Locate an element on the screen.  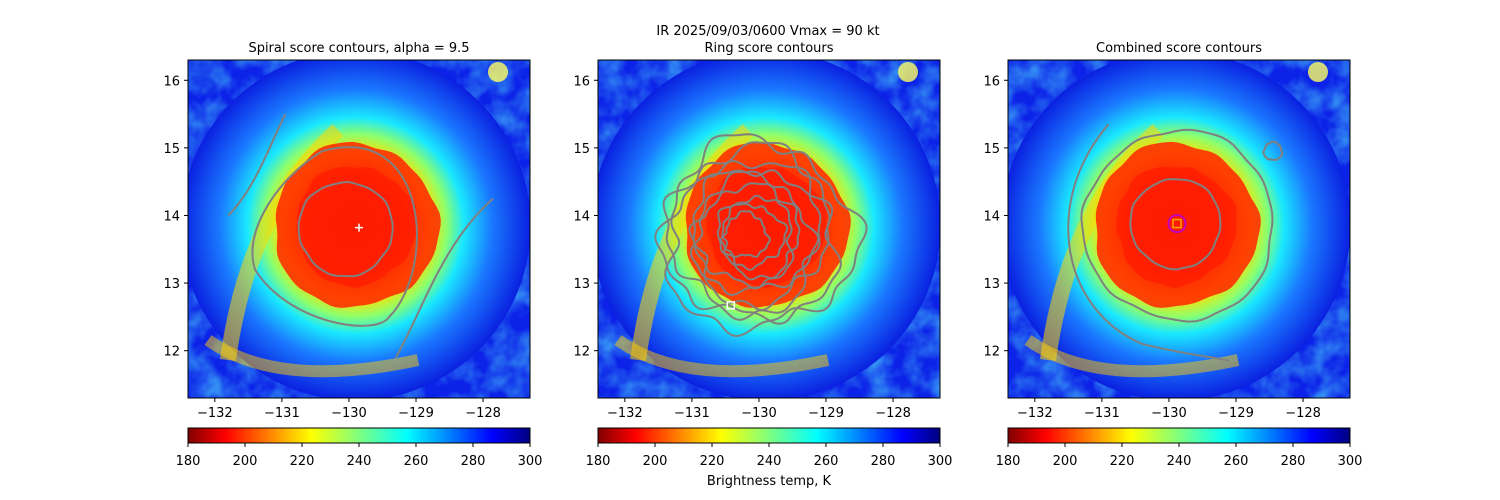
colorbar-2: 180 200 220 240 260 280 300 is located at coordinates (769, 448).